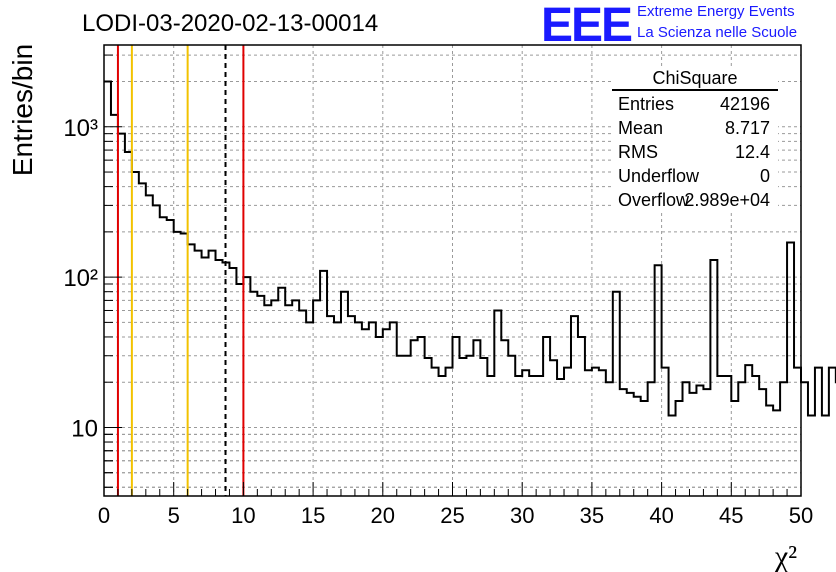 Image resolution: width=836 pixels, height=572 pixels. I want to click on x-tick-label: 20, so click(383, 515).